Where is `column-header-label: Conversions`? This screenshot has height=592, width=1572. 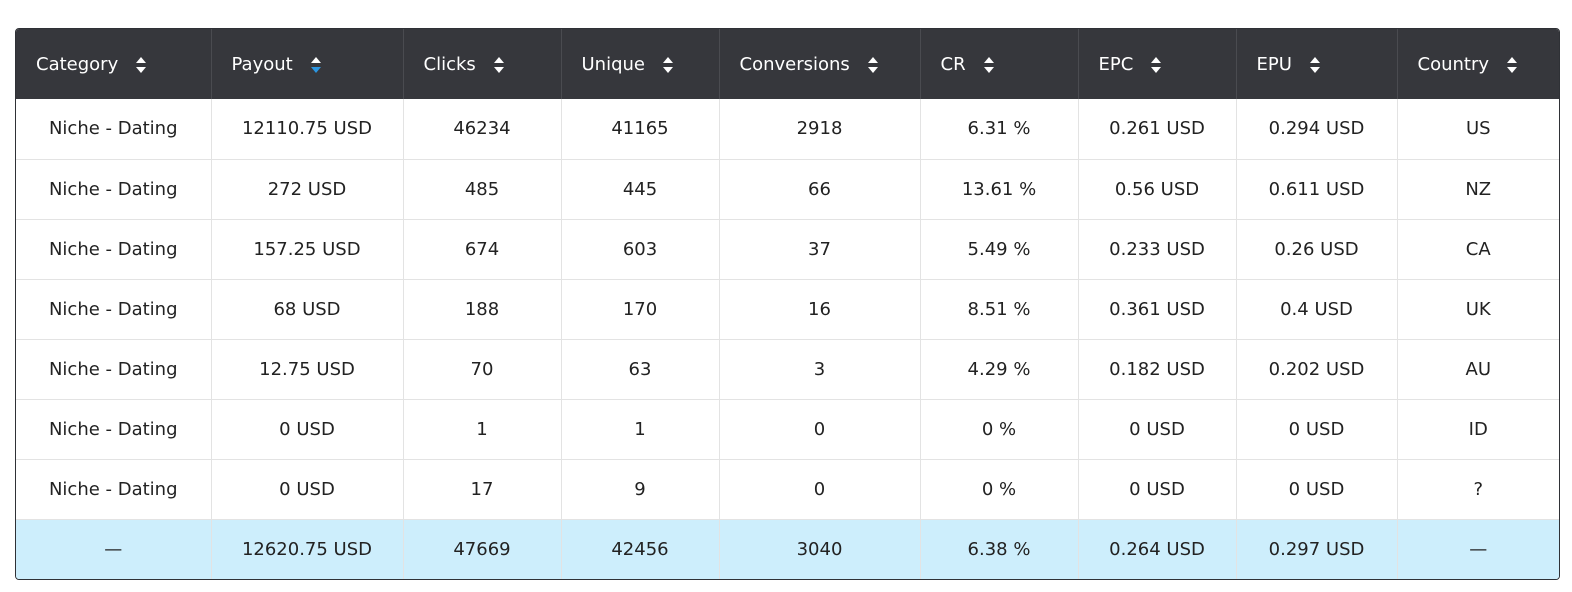
column-header-label: Conversions is located at coordinates (794, 64).